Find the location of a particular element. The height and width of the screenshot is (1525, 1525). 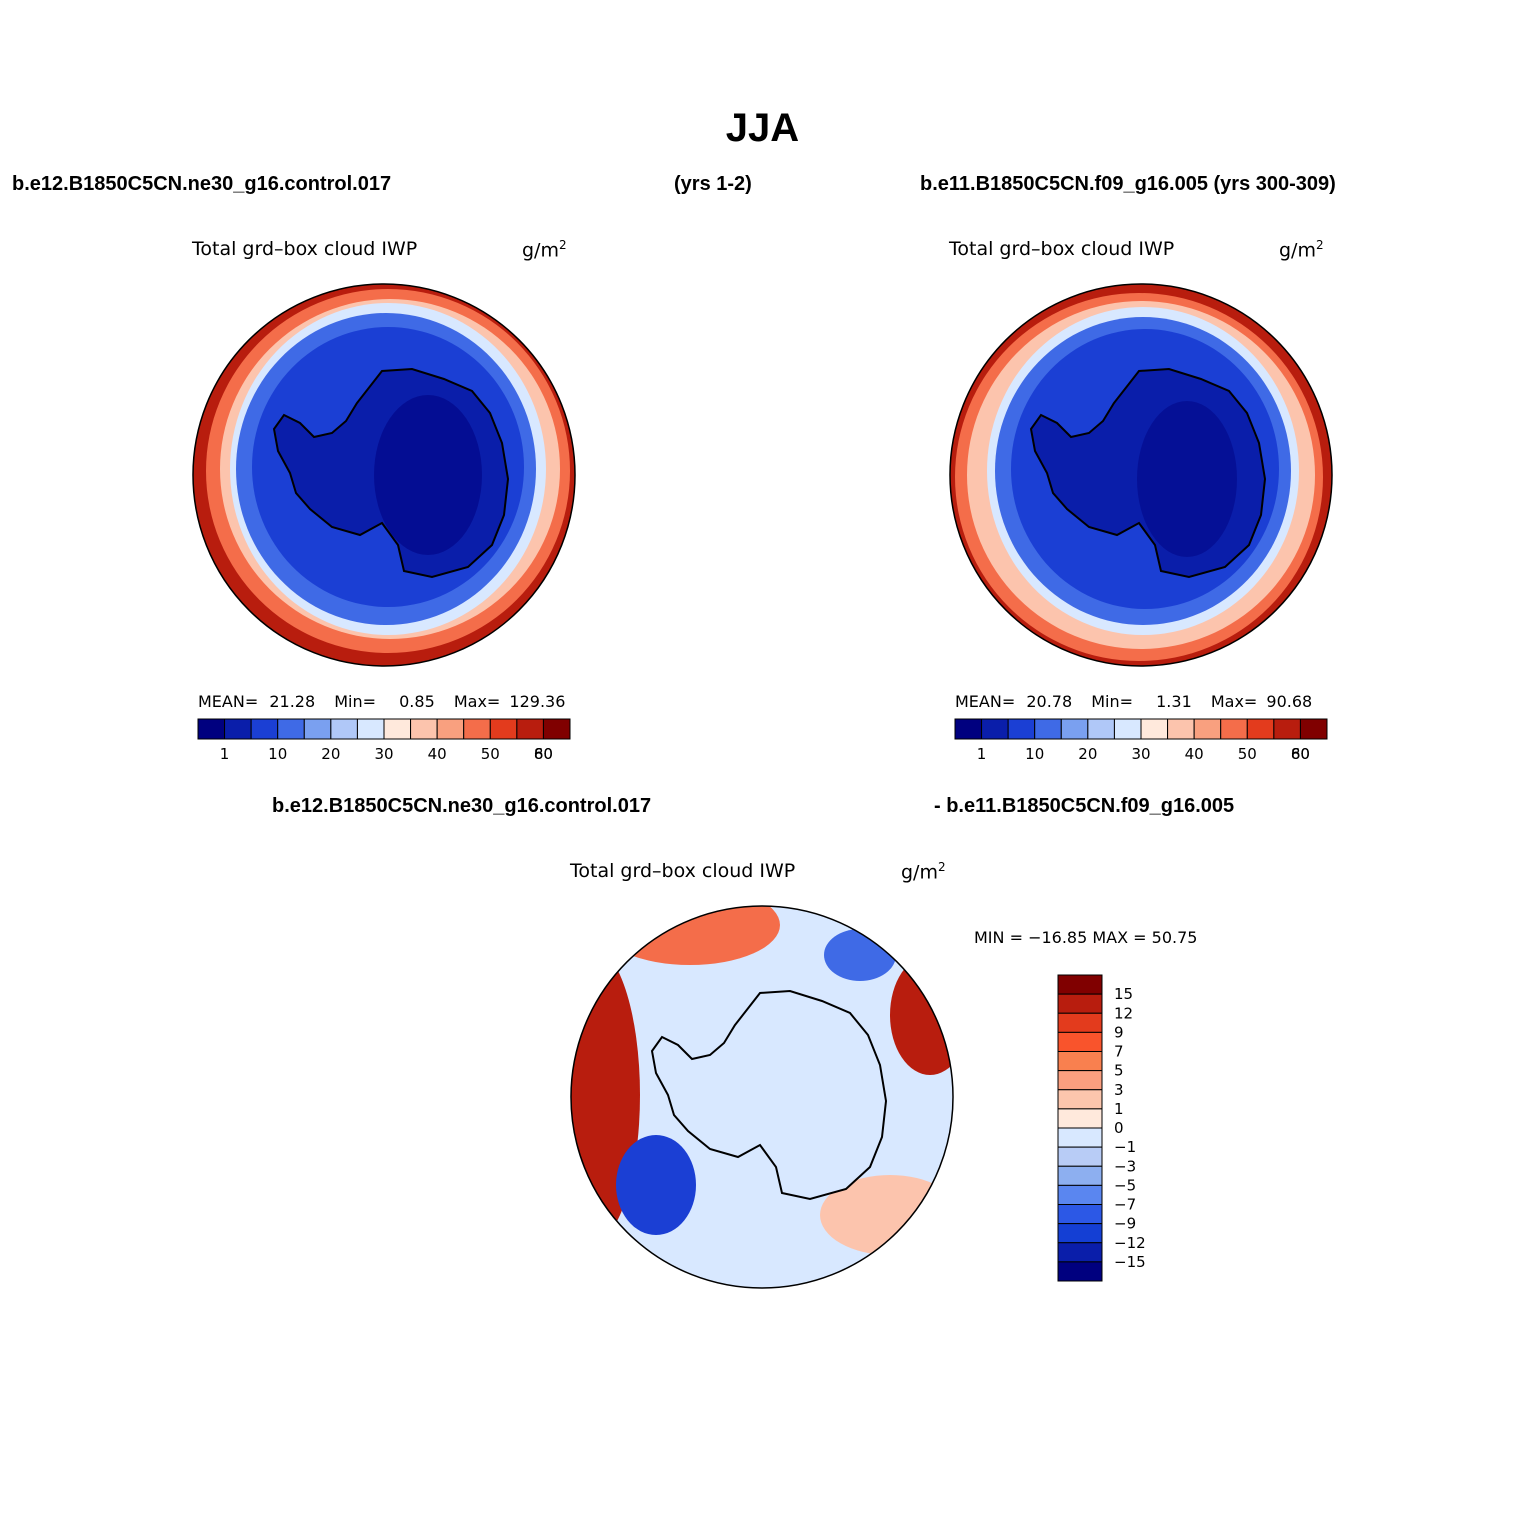

diff-colorbar-tick-label: 0 is located at coordinates (1119, 1128).